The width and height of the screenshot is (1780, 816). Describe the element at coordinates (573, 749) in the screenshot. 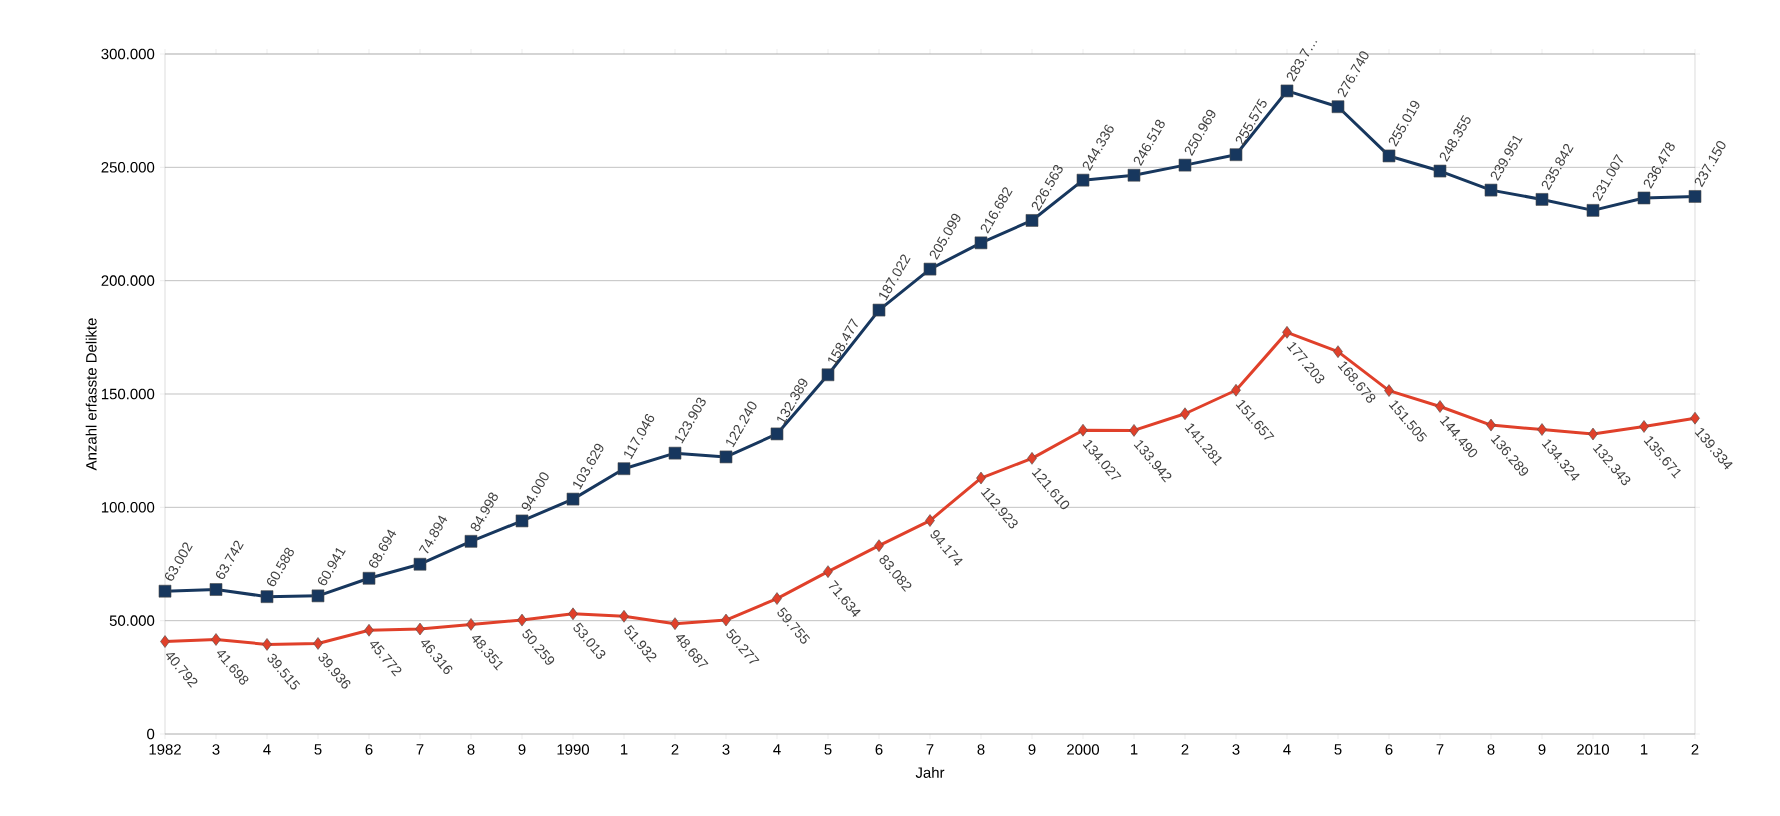

I see `x-tick-label: 1990` at that location.